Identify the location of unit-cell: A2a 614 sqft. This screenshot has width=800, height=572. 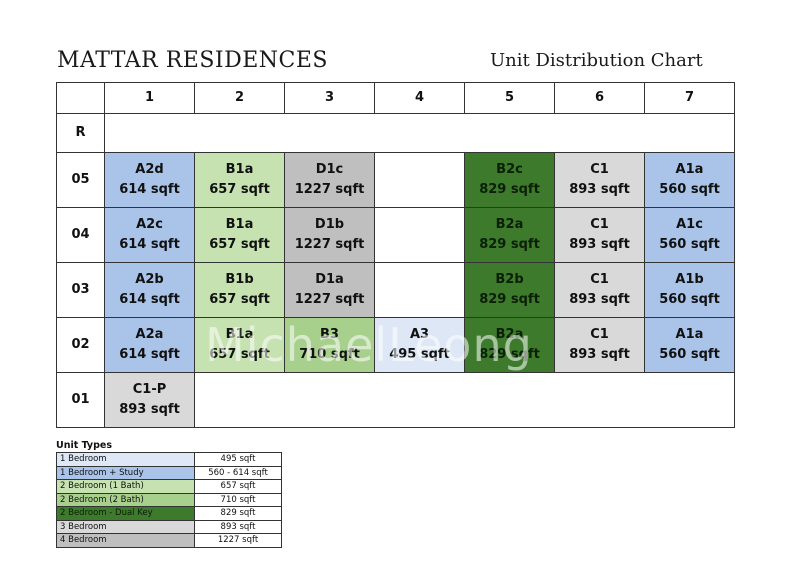
(149, 345).